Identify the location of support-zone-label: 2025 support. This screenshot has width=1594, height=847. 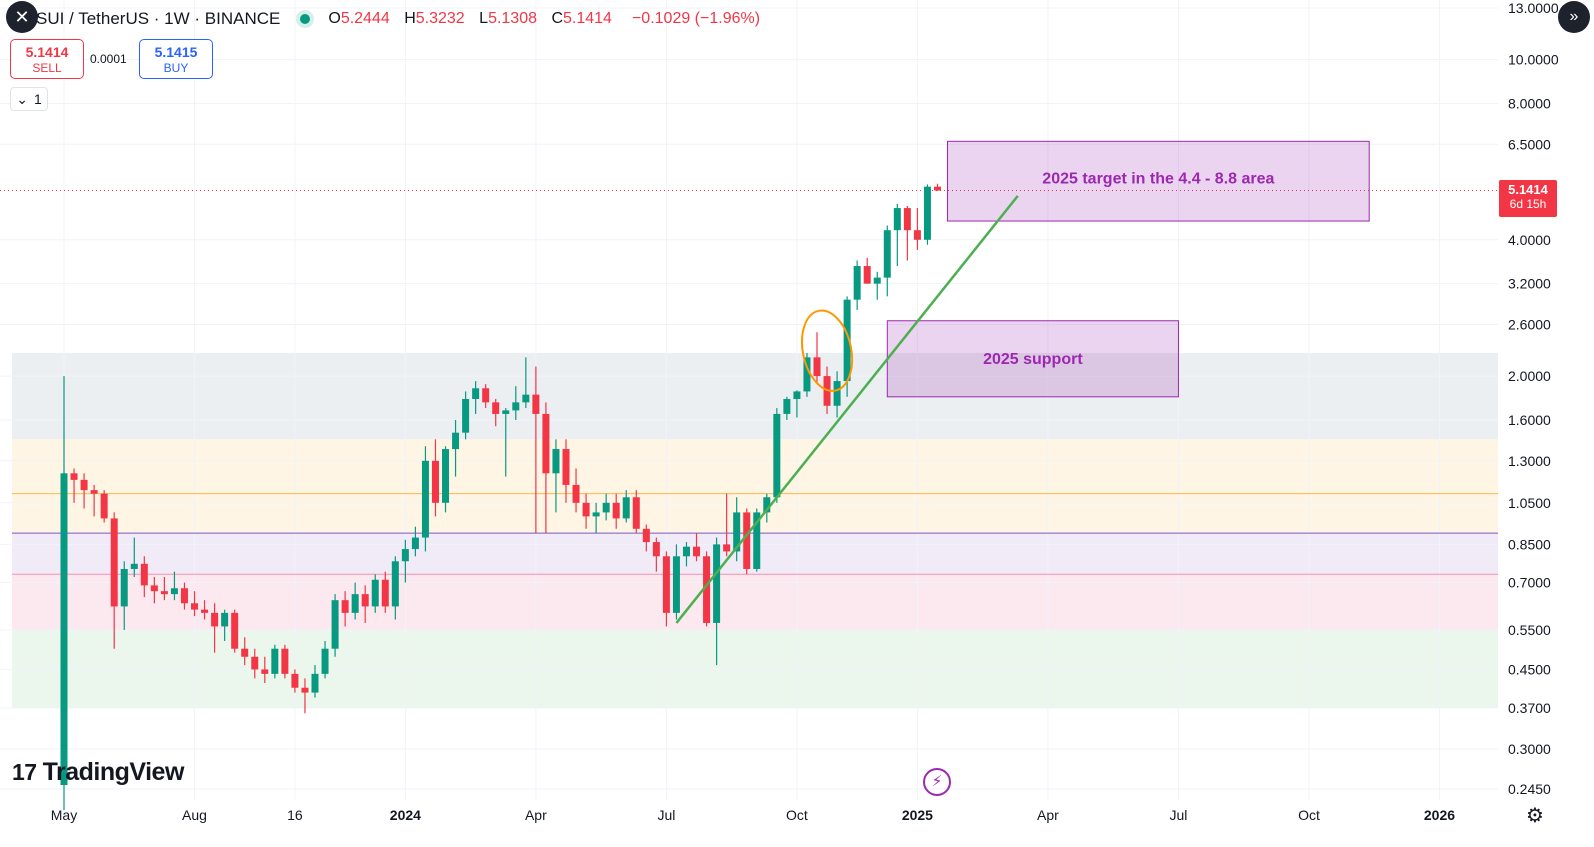
(1033, 359).